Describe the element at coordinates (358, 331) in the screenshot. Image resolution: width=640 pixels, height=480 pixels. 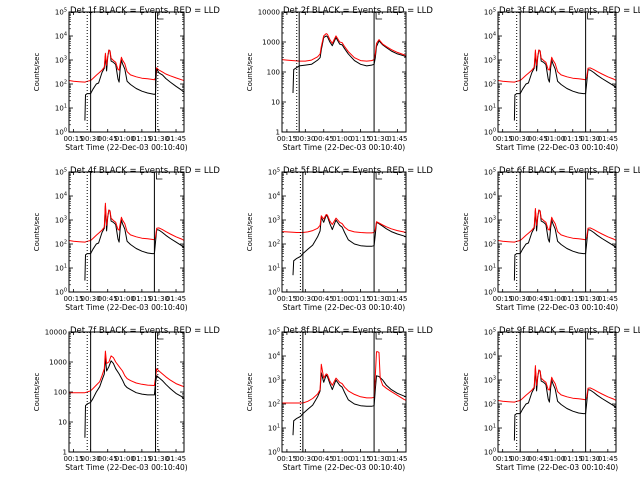
I see `chart-title: Det 8f BLACK = Events, RED = LLD` at that location.